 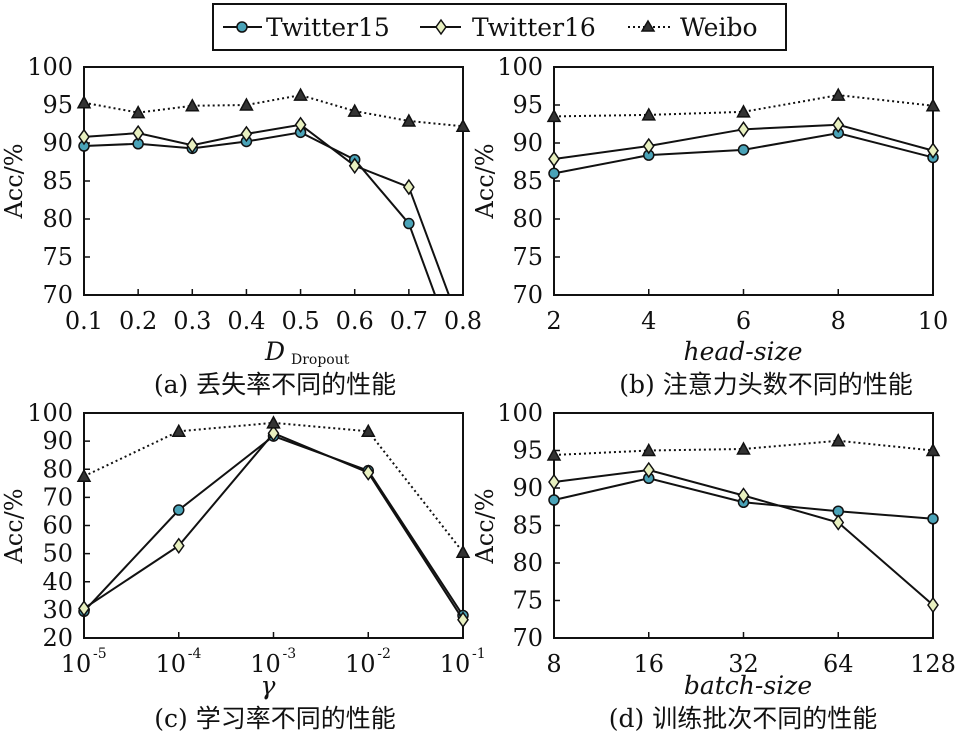 What do you see at coordinates (441, 27) in the screenshot?
I see `legend-marker-diamond` at bounding box center [441, 27].